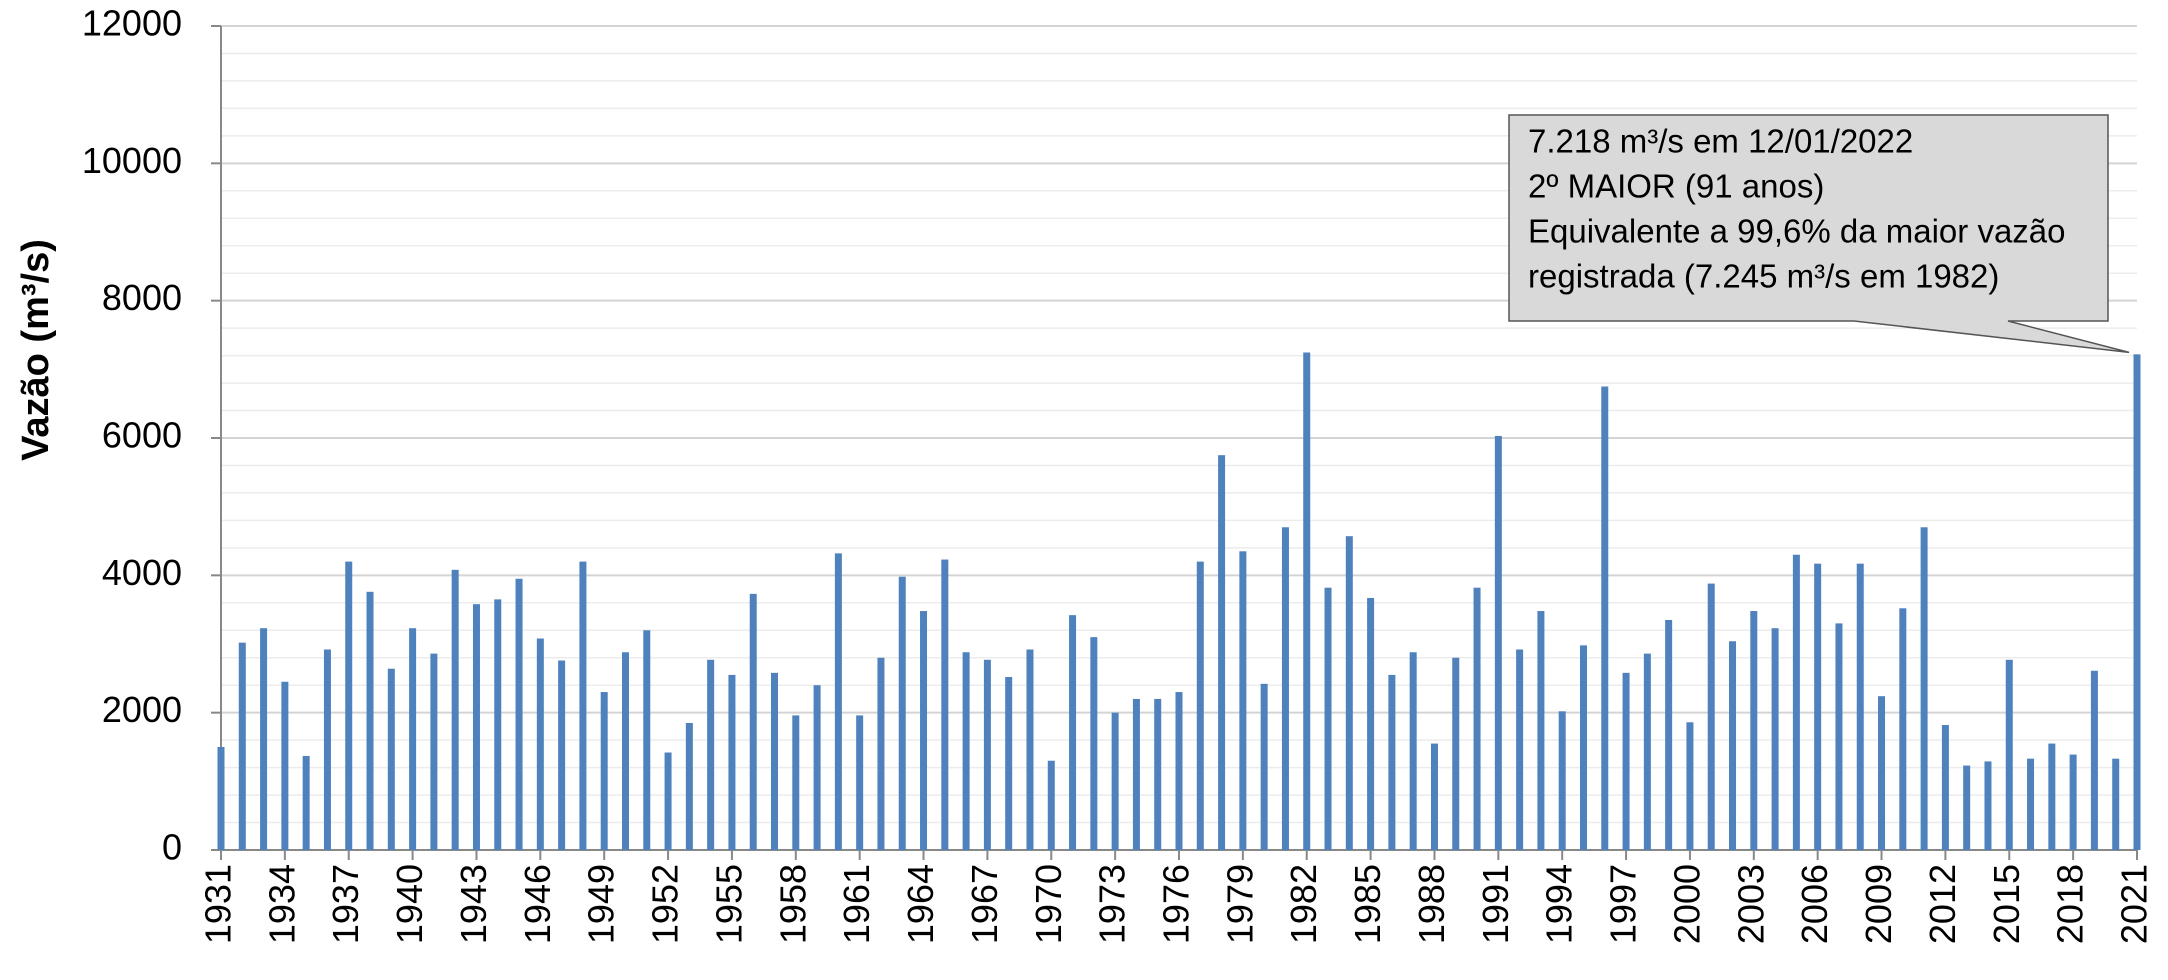 This screenshot has width=2168, height=980. Describe the element at coordinates (172, 847) in the screenshot. I see `y-tick-label: 0` at that location.